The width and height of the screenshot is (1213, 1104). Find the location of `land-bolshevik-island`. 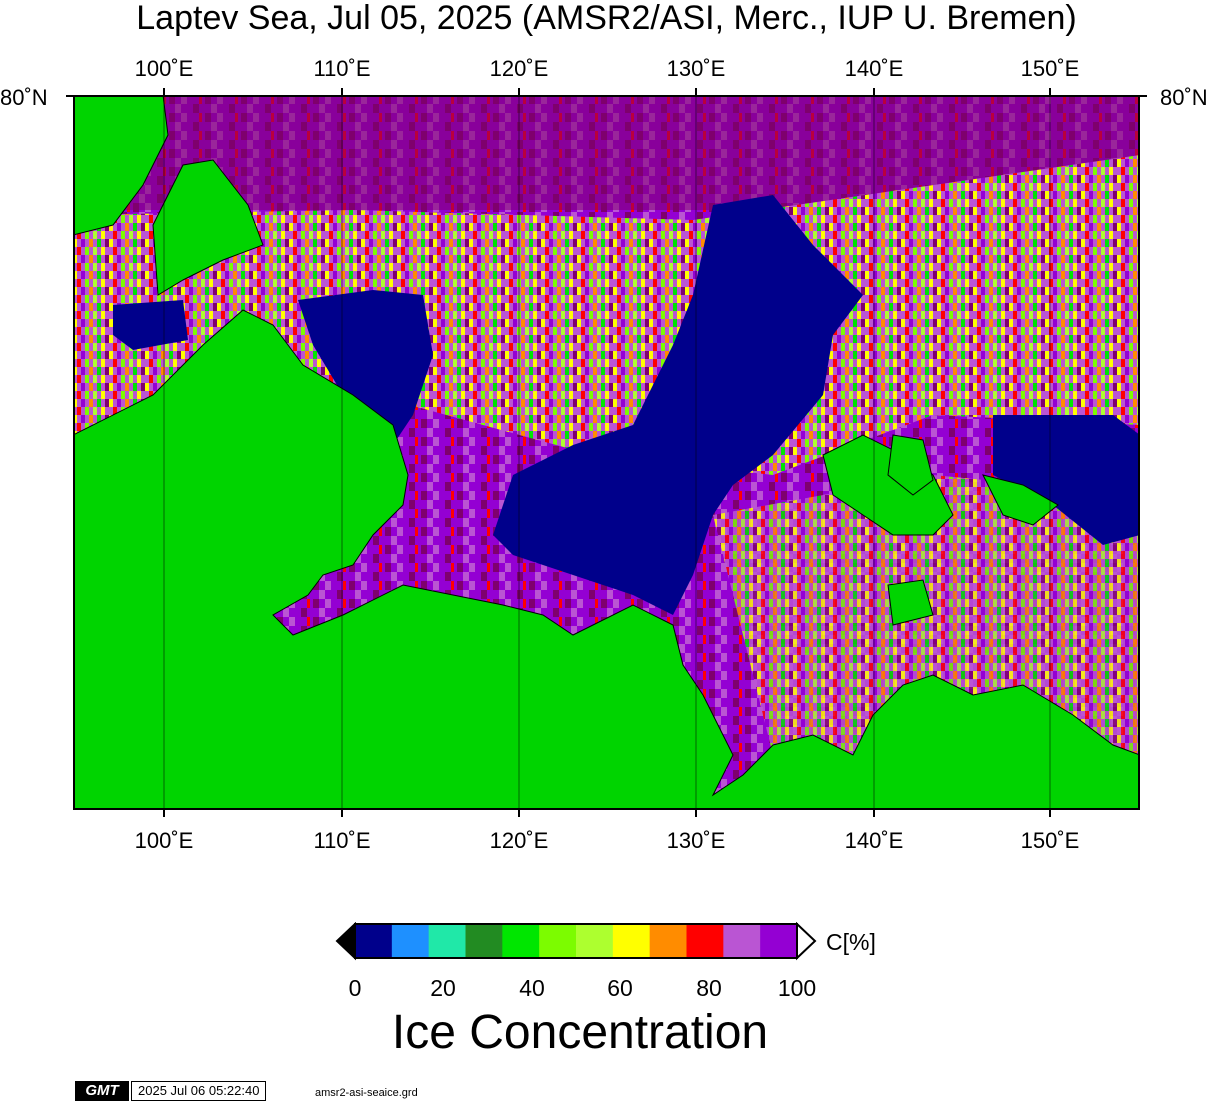

land-bolshevik-island is located at coordinates (208, 227).